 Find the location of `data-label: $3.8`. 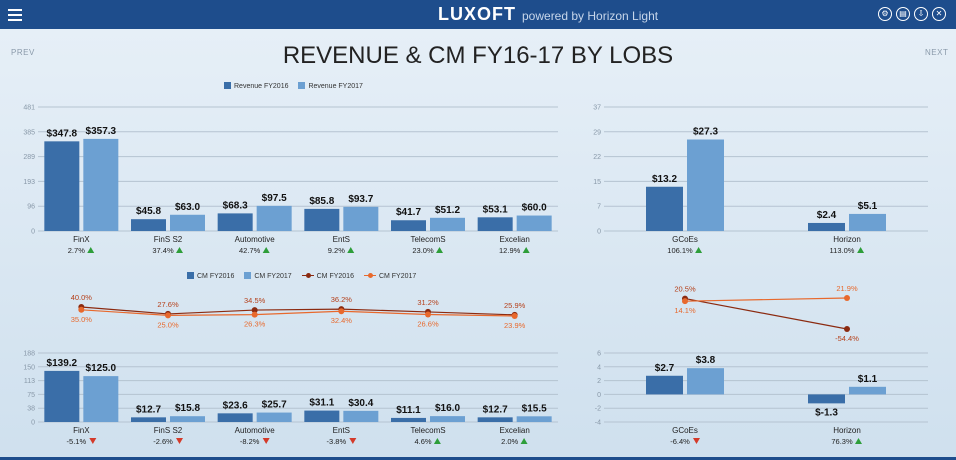

data-label: $3.8 is located at coordinates (706, 360).